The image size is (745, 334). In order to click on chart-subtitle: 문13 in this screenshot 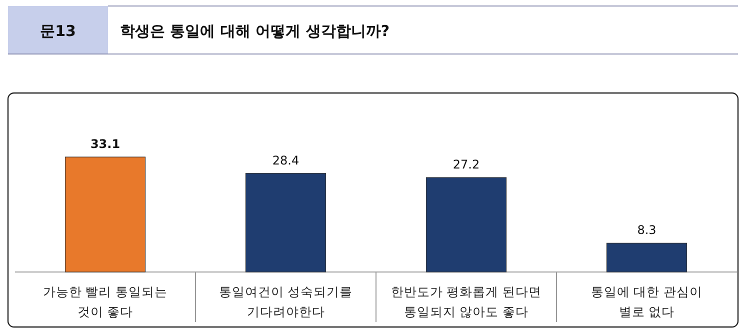, I will do `click(58, 31)`.